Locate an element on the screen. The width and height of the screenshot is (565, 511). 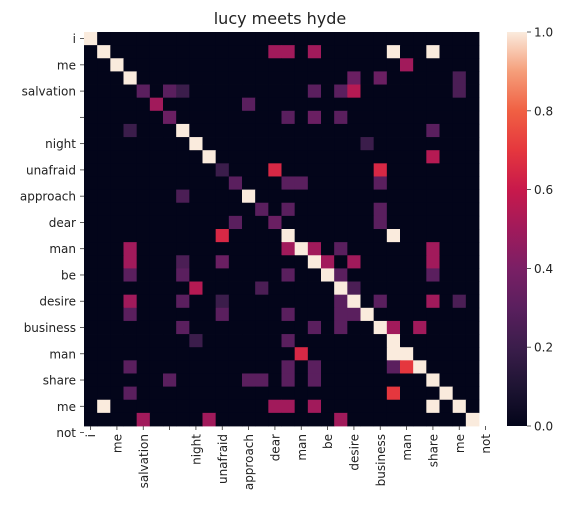
y-tick-label: desire is located at coordinates (57, 302).